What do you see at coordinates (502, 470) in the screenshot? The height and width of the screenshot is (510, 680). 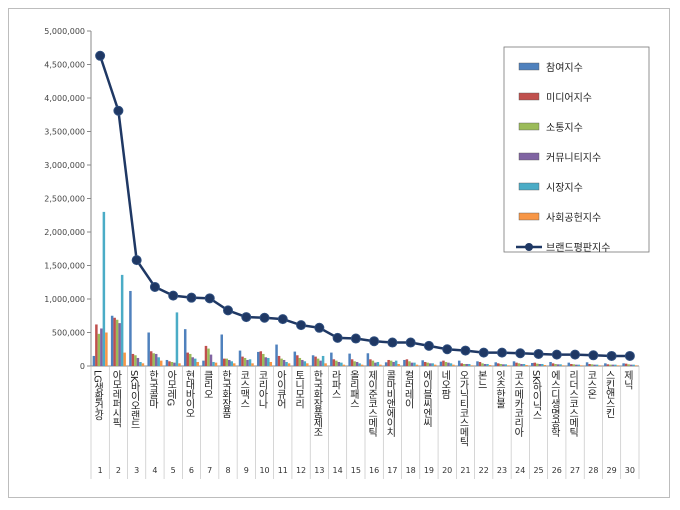 I see `rank-label: 23` at bounding box center [502, 470].